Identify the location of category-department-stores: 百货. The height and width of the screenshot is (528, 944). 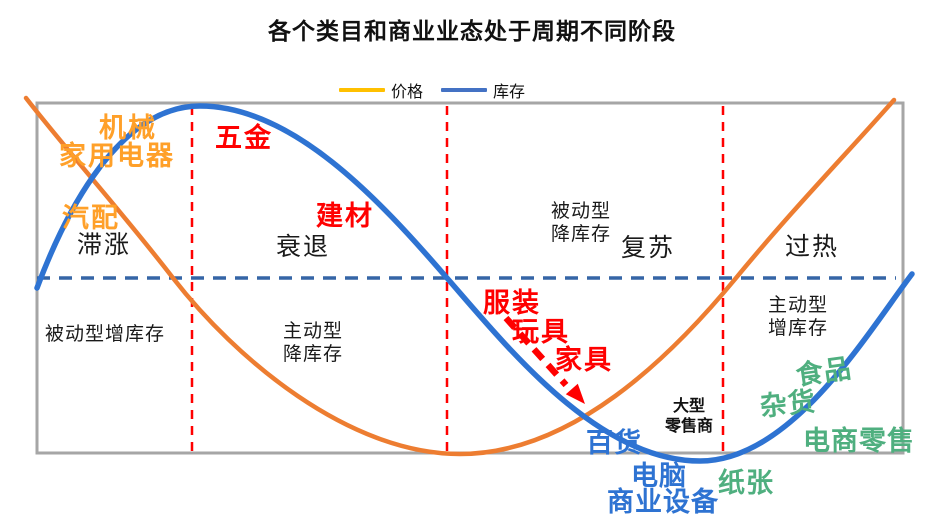
(614, 443).